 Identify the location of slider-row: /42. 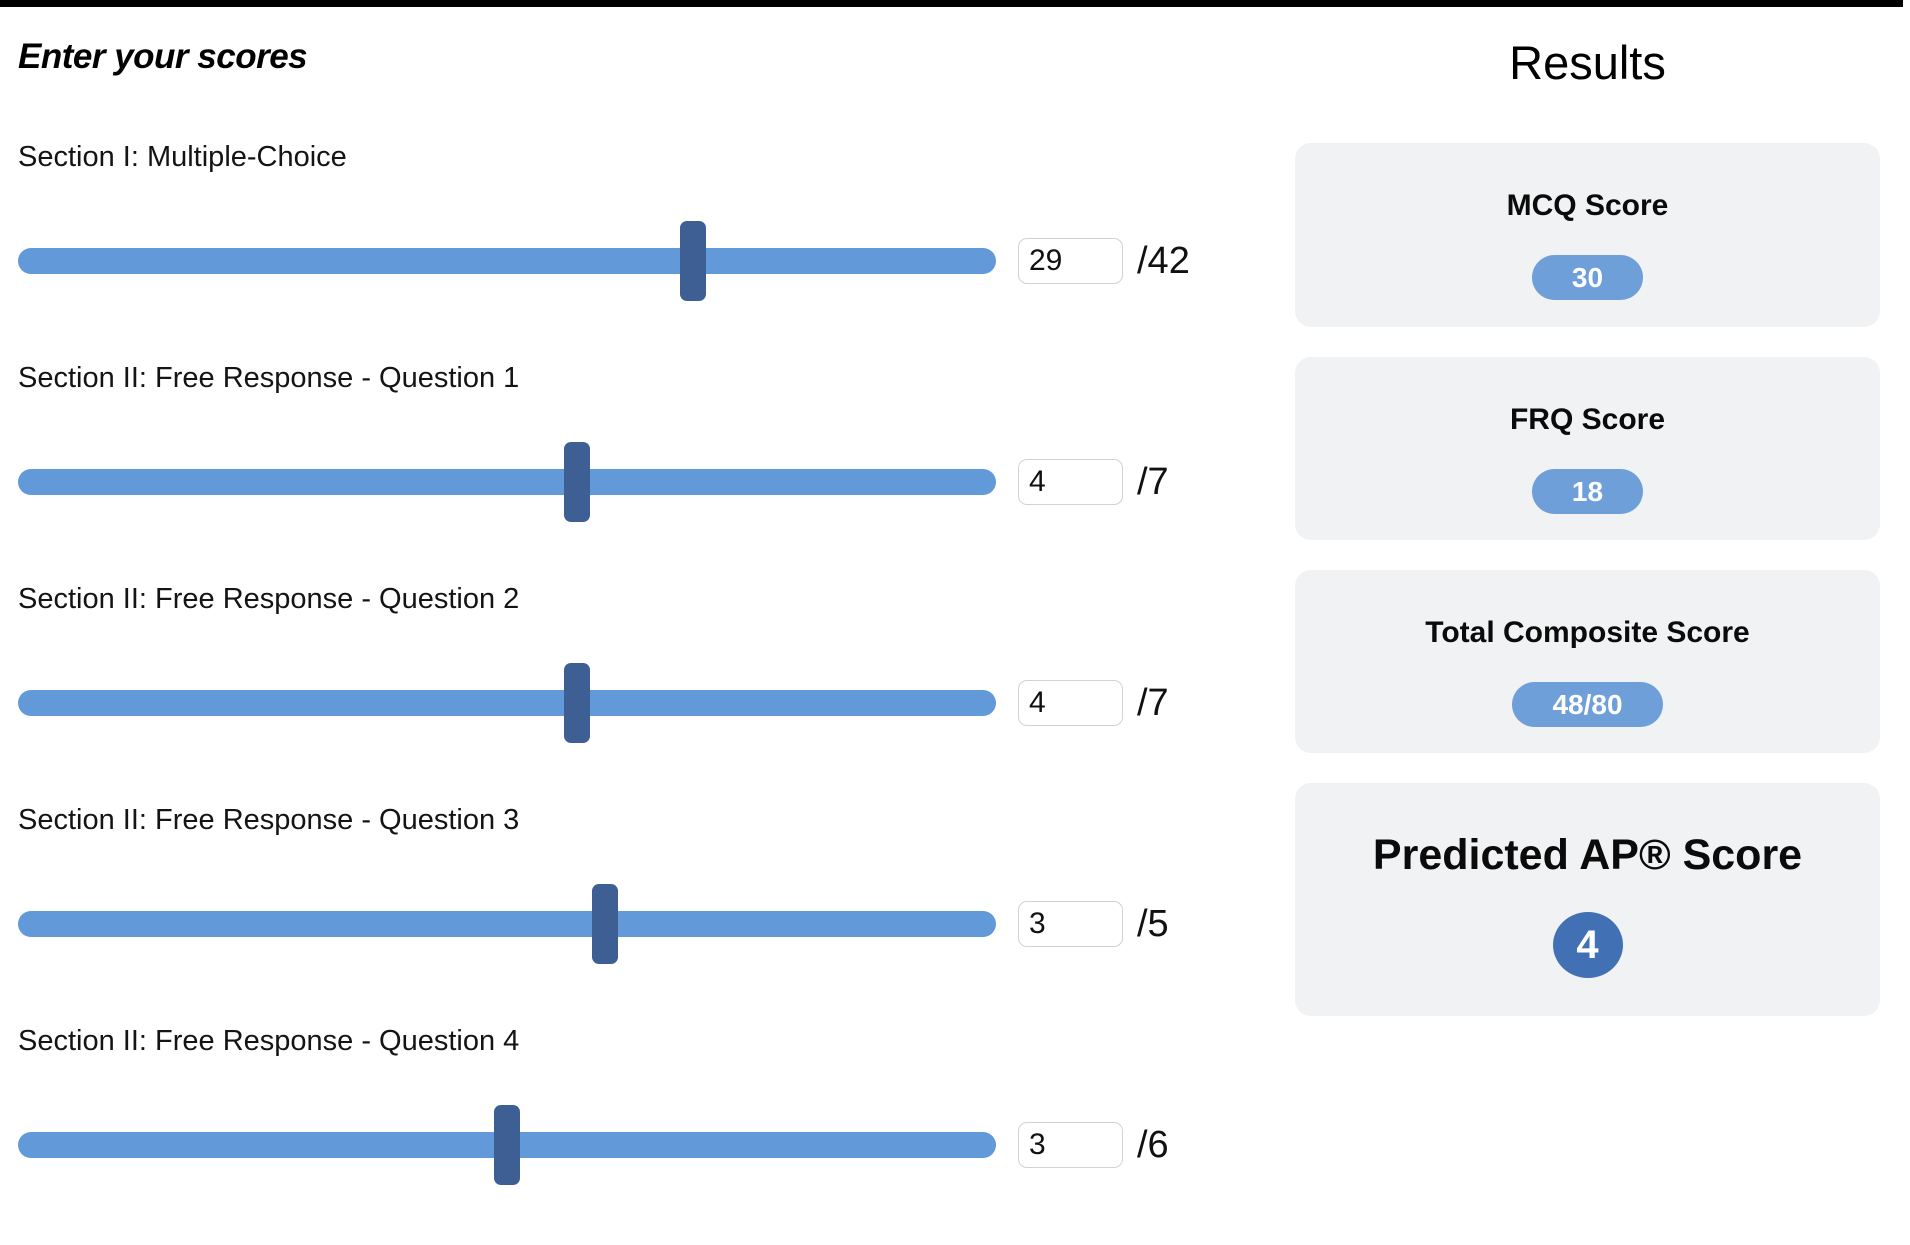
(633, 261).